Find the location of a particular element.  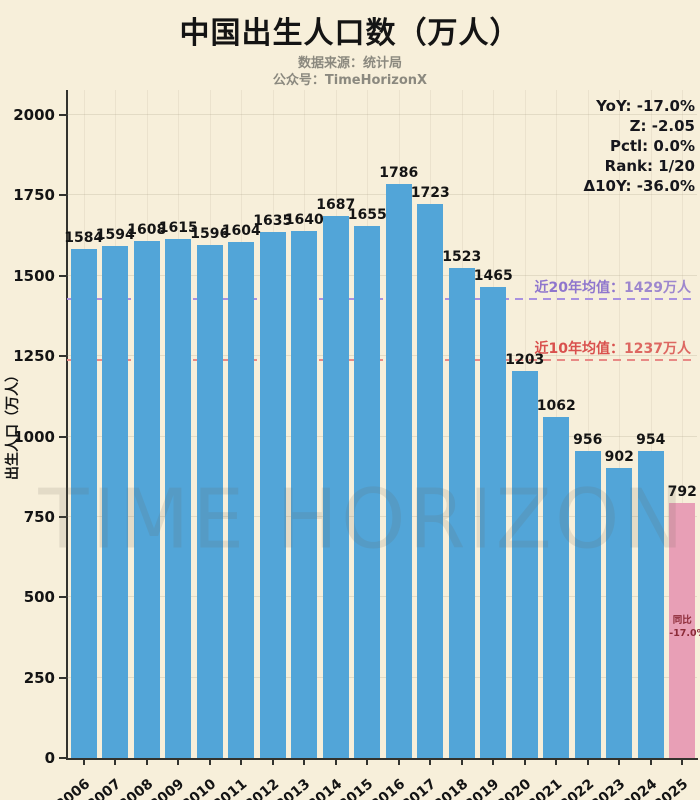

bar-value-label-2020: 1203 is located at coordinates (525, 360).